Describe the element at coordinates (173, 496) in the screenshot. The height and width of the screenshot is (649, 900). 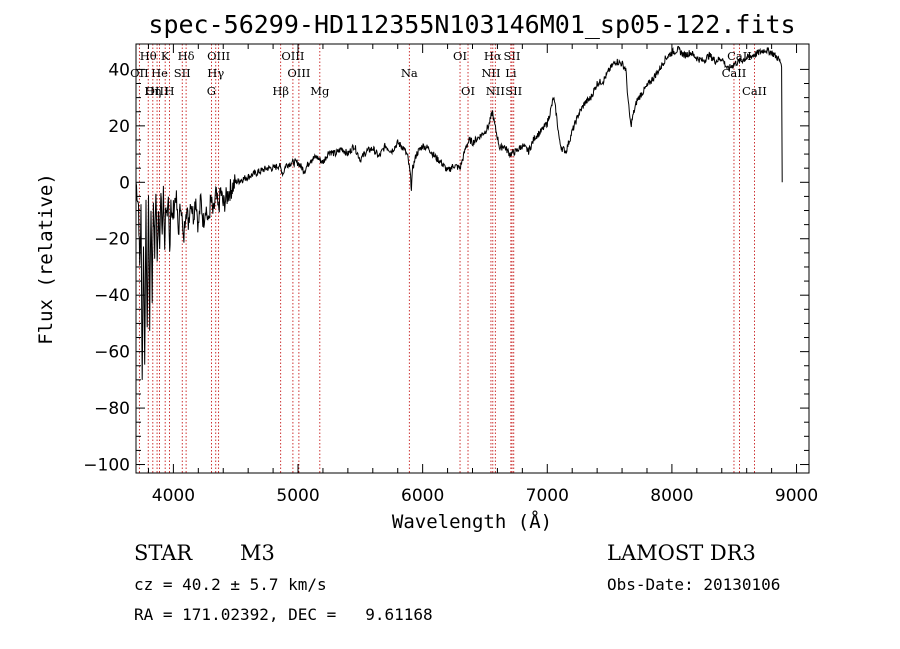
I see `x-tick-label-0: 4000` at that location.